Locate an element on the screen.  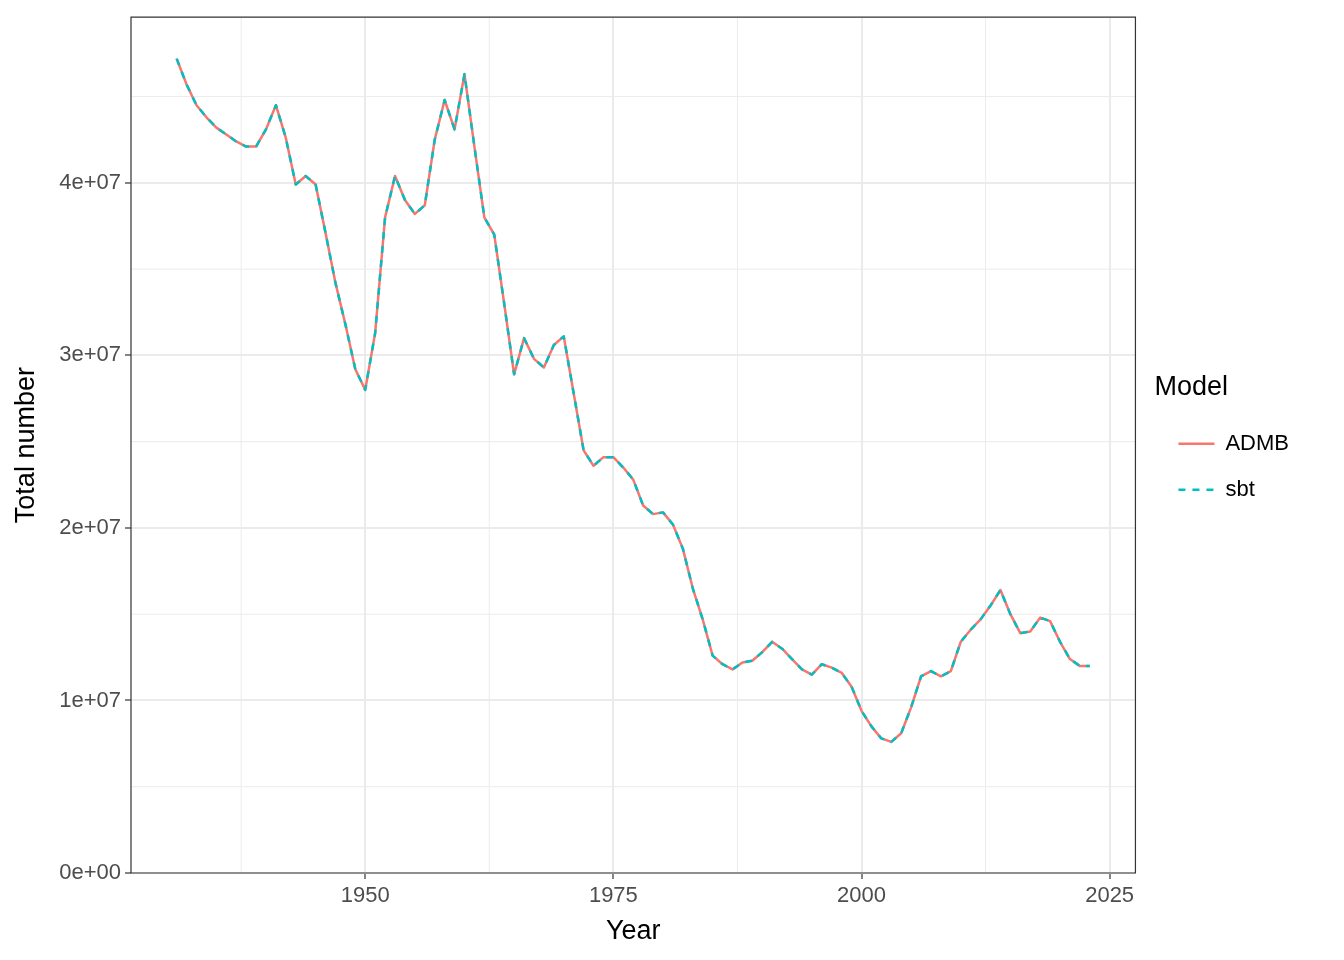
y-tick-label: 0e+00 is located at coordinates (90, 872).